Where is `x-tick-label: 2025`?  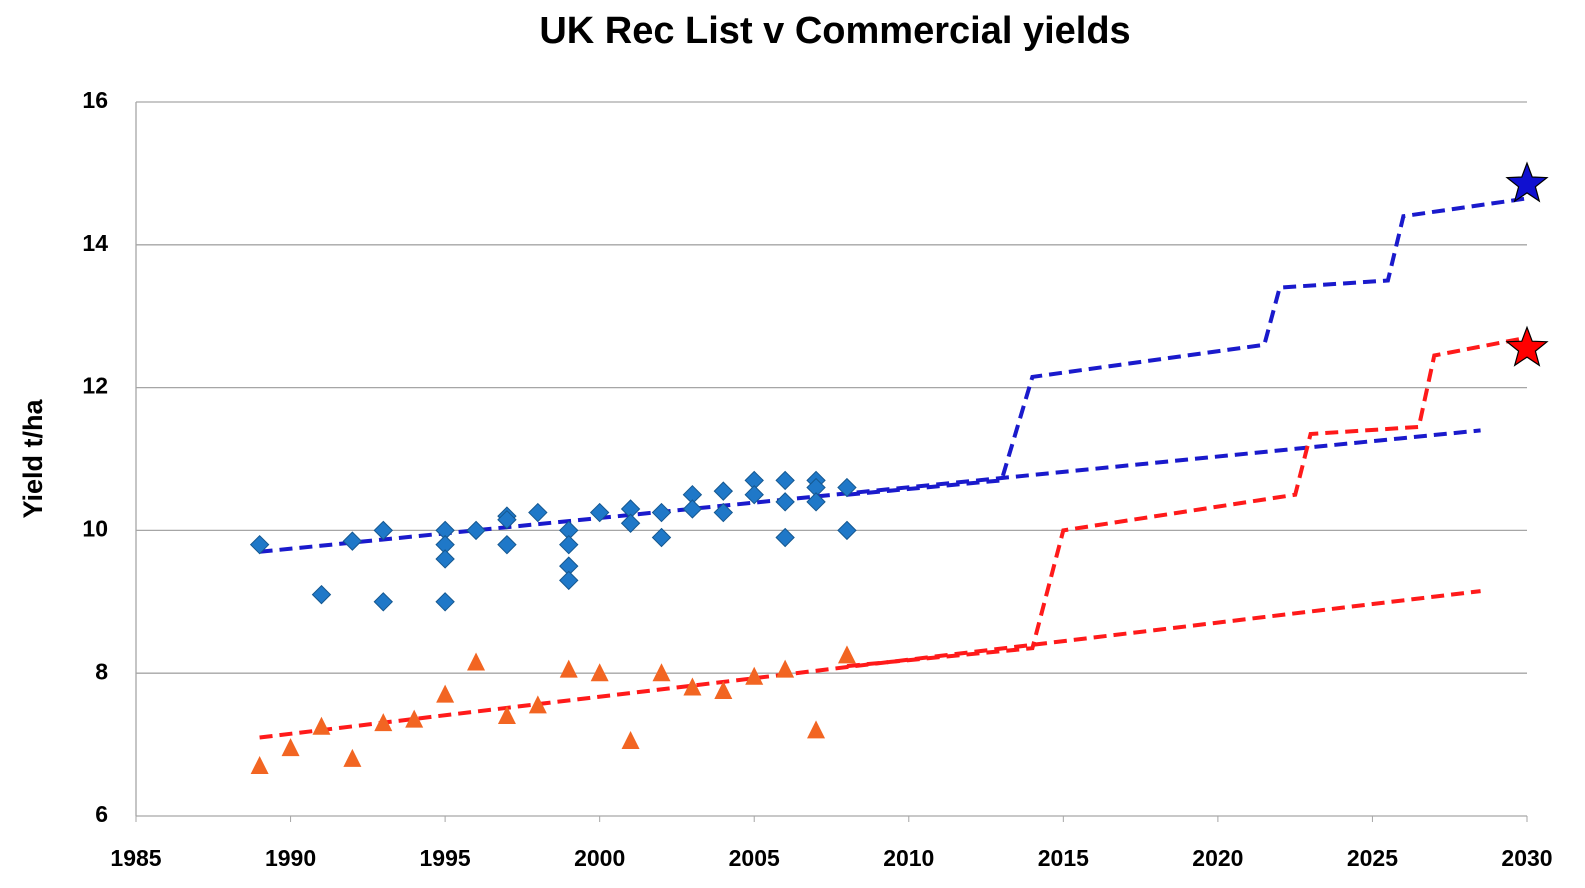 x-tick-label: 2025 is located at coordinates (1372, 858).